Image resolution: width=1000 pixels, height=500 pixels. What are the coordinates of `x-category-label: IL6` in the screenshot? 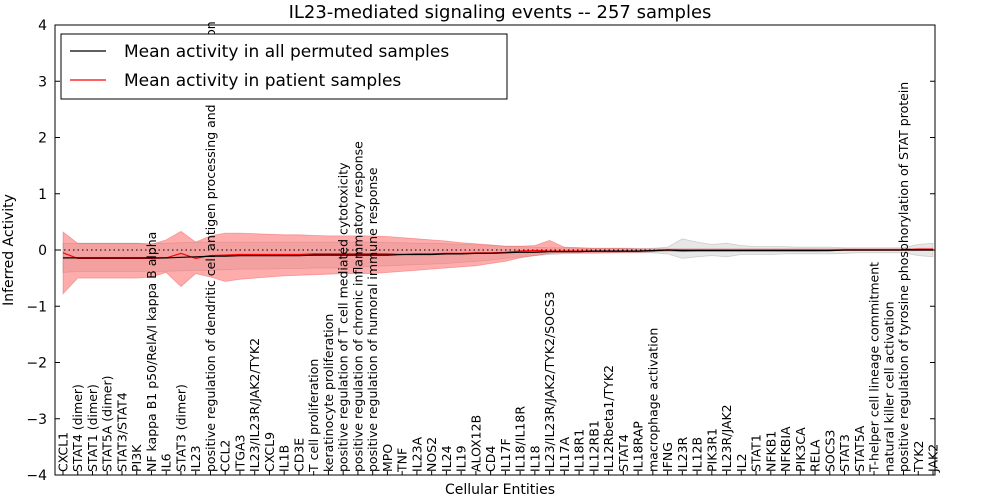 It's located at (166, 462).